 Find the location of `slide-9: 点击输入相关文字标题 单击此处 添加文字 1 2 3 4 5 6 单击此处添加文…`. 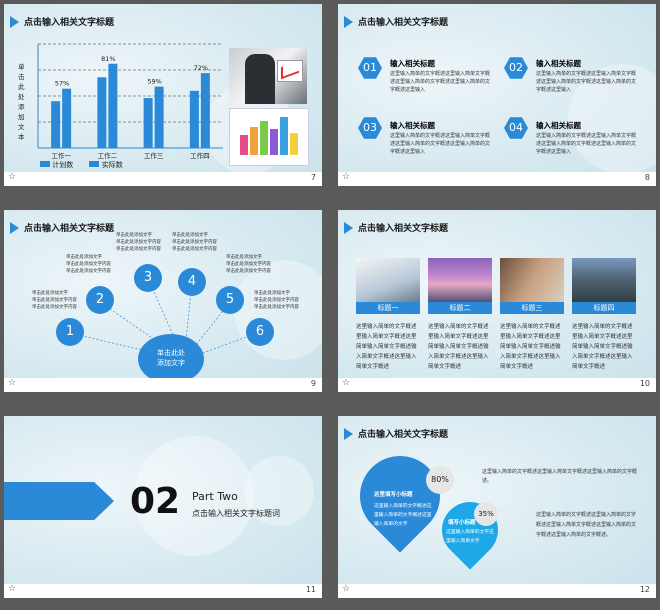

slide-9: 点击输入相关文字标题 单击此处 添加文字 1 2 3 4 5 6 单击此处添加文… is located at coordinates (163, 301).